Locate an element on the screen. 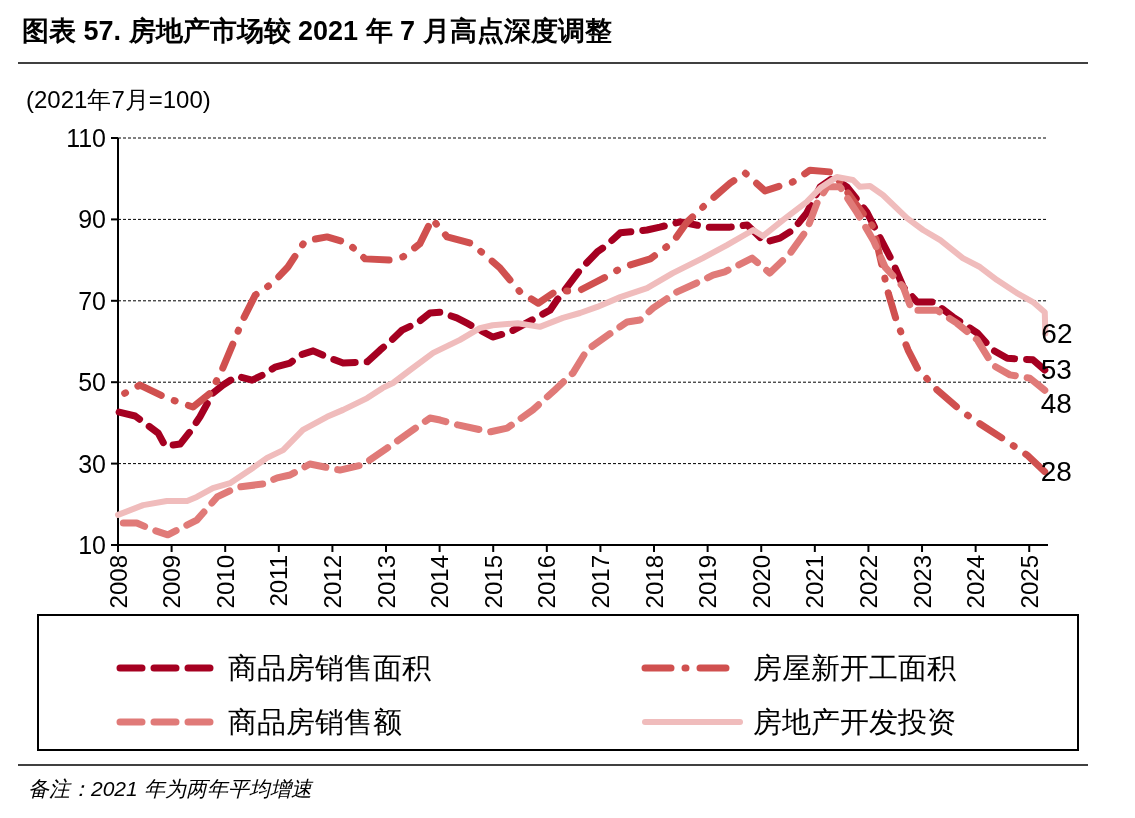  text: 备注：2021 年为两年平均增速 is located at coordinates (171, 788).